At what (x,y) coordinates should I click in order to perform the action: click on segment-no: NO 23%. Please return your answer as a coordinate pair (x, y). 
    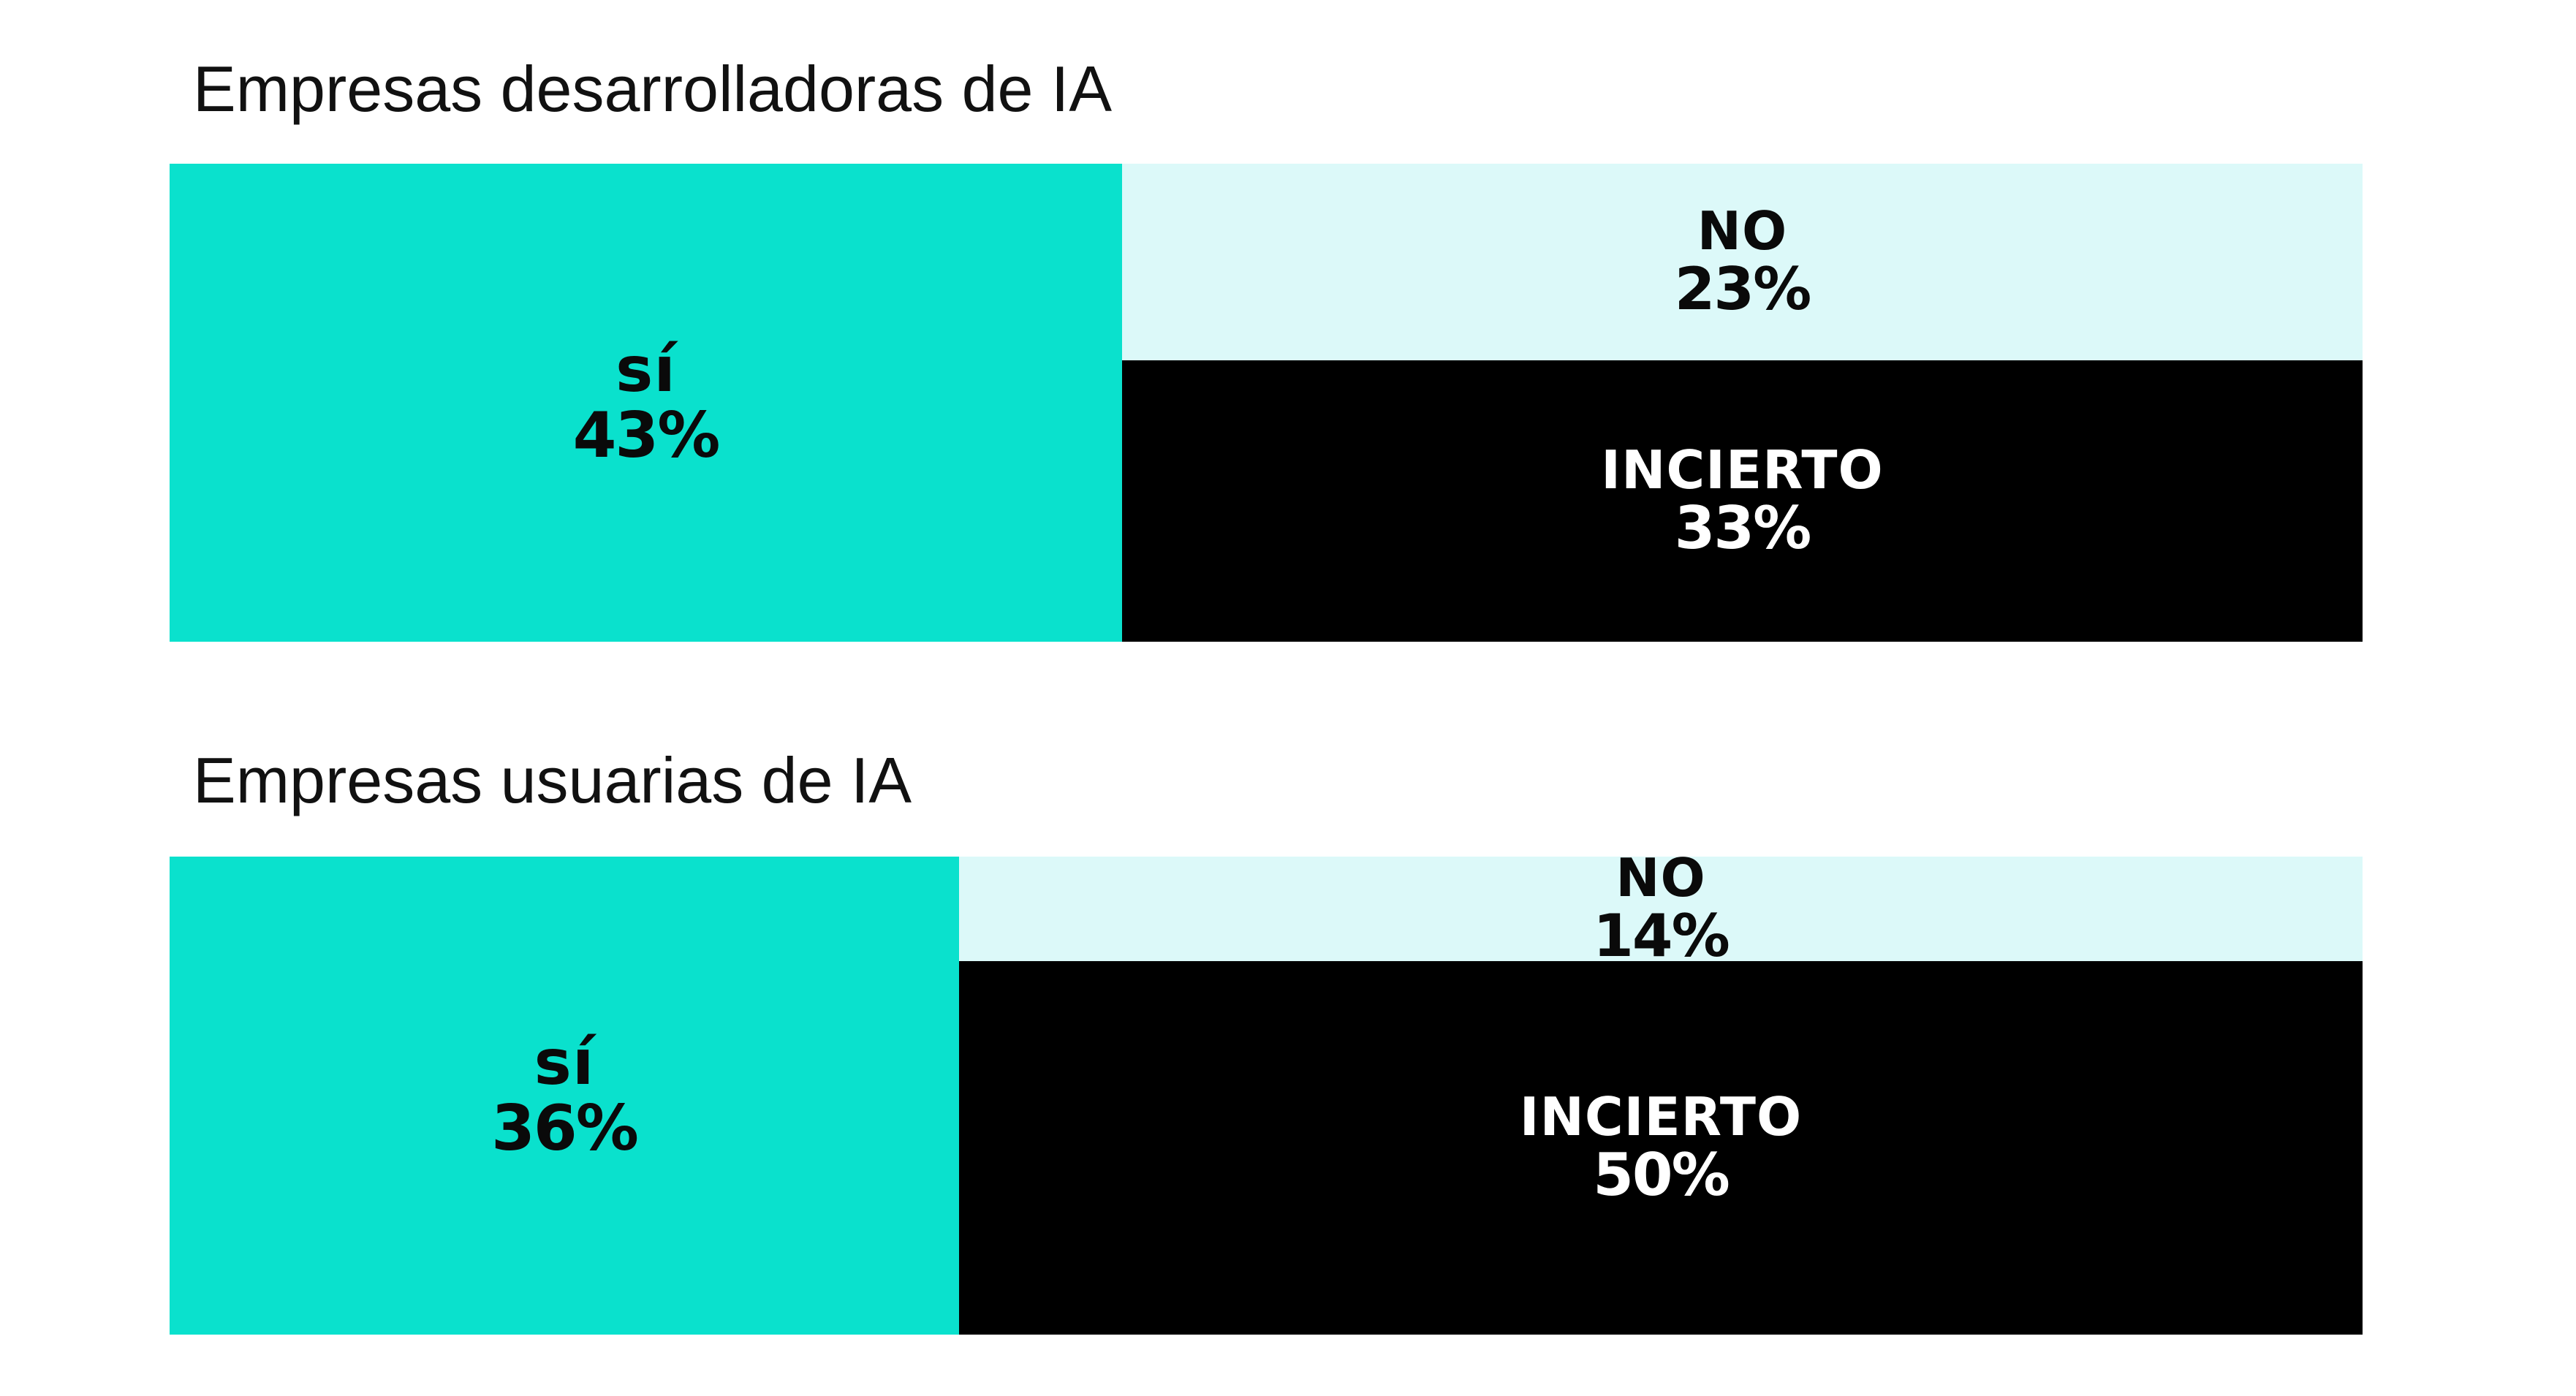
    Looking at the image, I should click on (1742, 262).